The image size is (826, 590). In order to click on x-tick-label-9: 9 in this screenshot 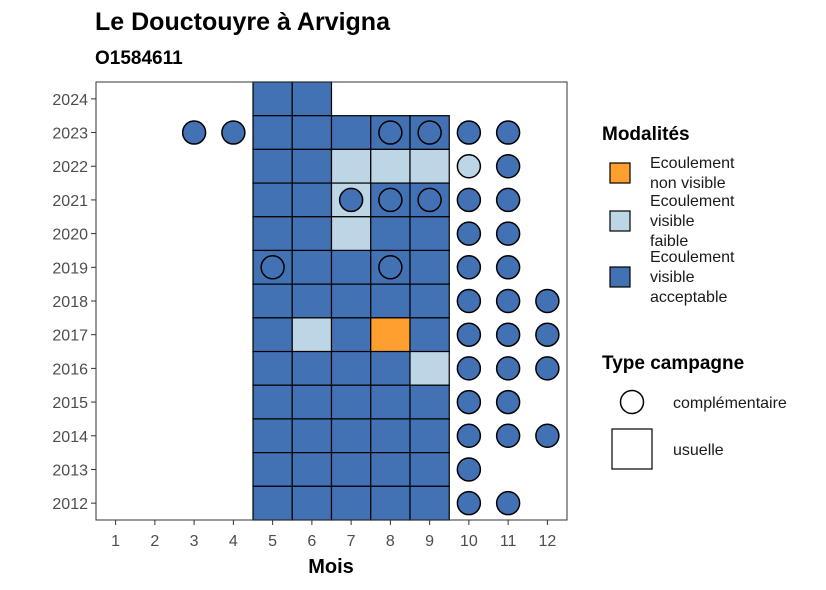, I will do `click(429, 541)`.